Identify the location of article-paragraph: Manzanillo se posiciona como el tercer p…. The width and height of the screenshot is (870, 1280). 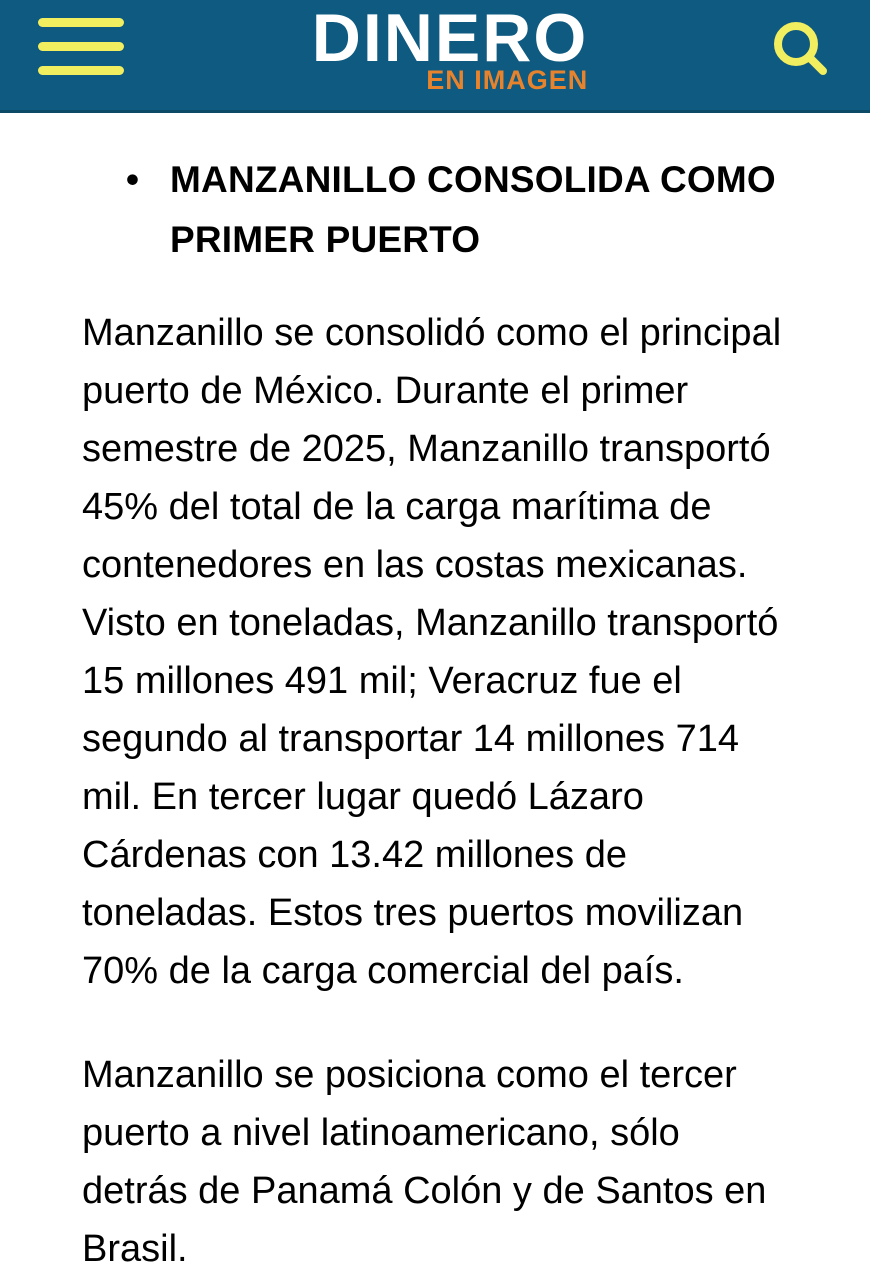
(424, 1162).